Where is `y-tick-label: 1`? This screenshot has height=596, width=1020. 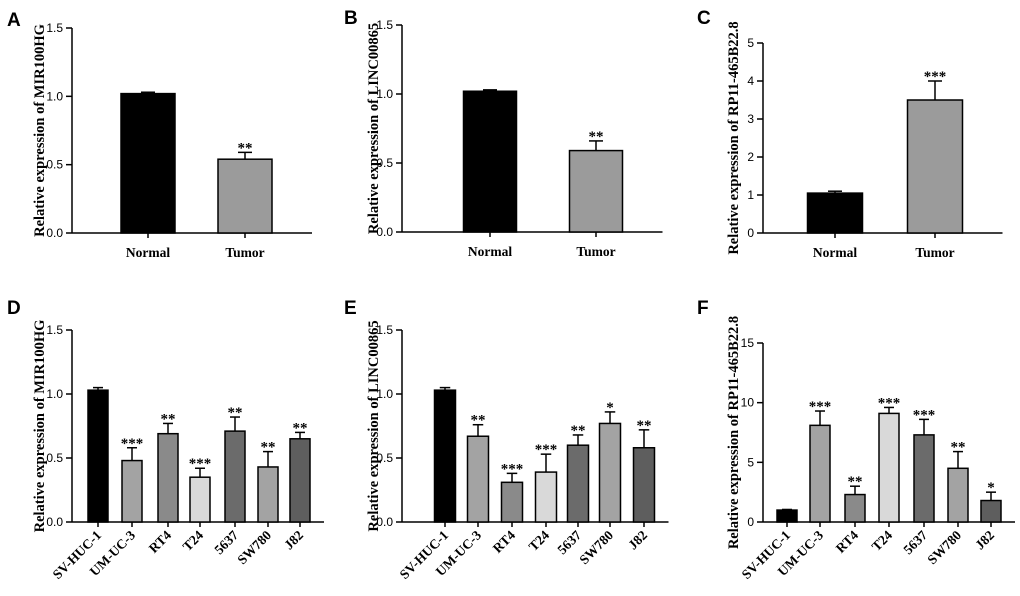 y-tick-label: 1 is located at coordinates (750, 195).